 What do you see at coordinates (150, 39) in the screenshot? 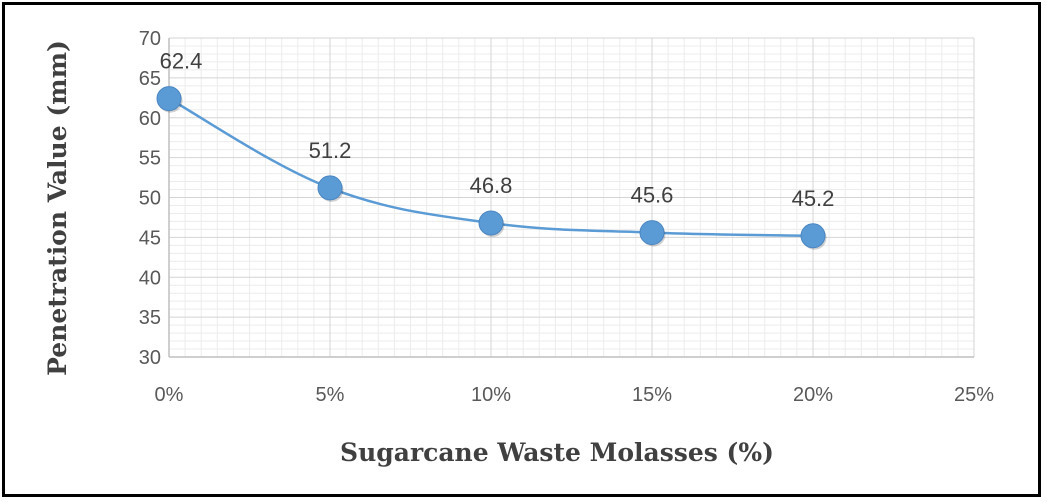
I see `y-tick-label: 70` at bounding box center [150, 39].